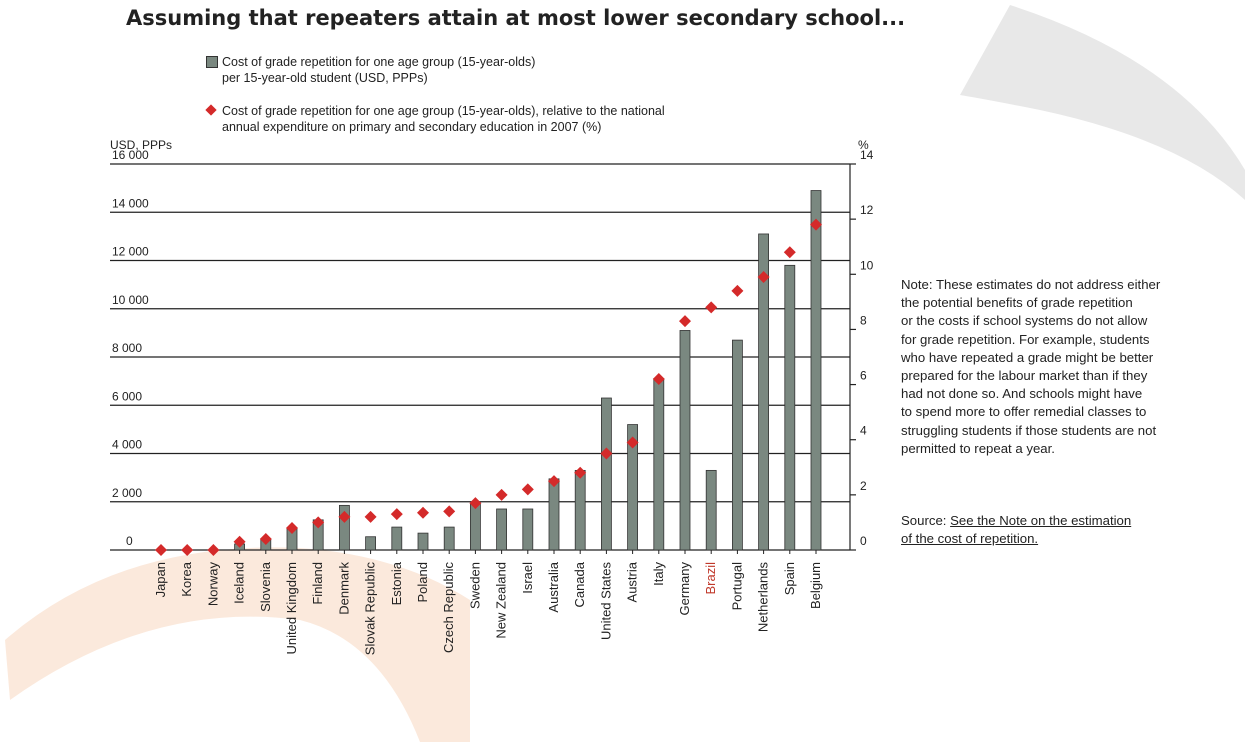 This screenshot has height=742, width=1245. I want to click on x-category-label: Norway, so click(212, 584).